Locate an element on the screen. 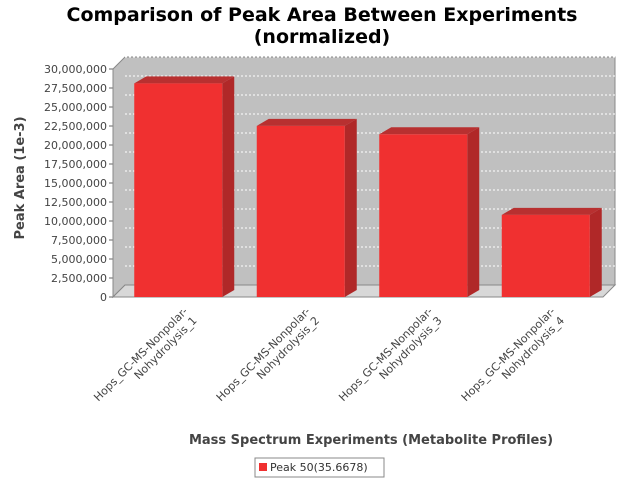  y-tick-label: 7,500,000 is located at coordinates (79, 240).